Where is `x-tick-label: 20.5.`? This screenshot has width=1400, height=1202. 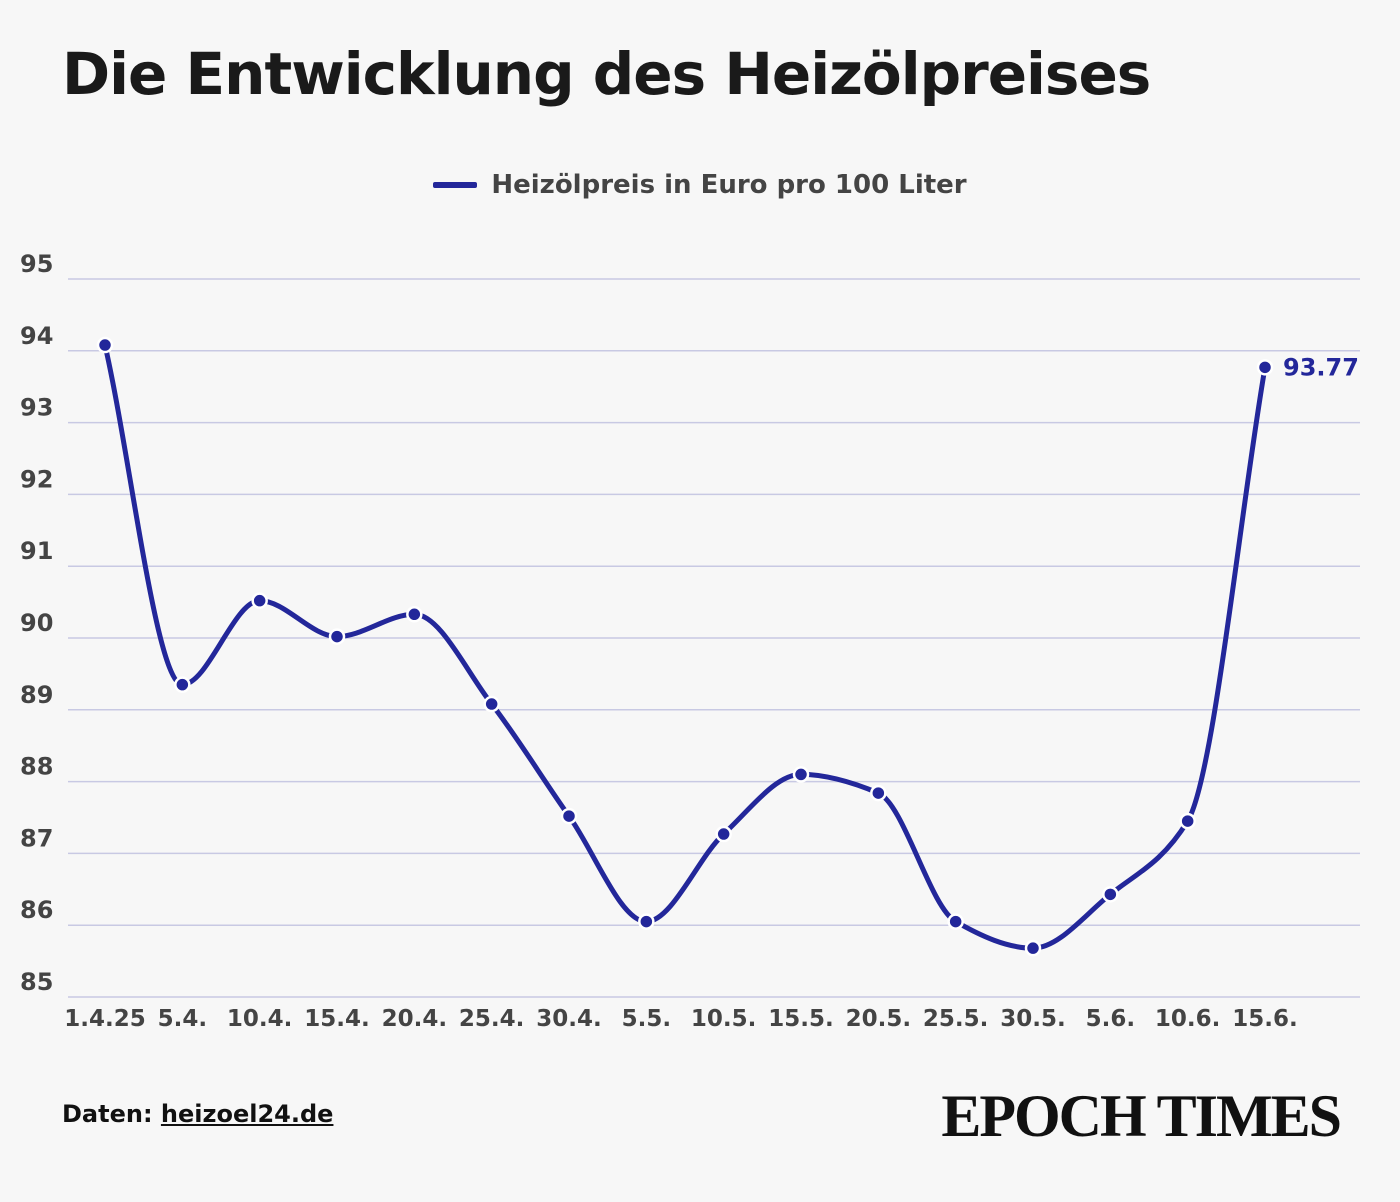 x-tick-label: 20.5. is located at coordinates (879, 1019).